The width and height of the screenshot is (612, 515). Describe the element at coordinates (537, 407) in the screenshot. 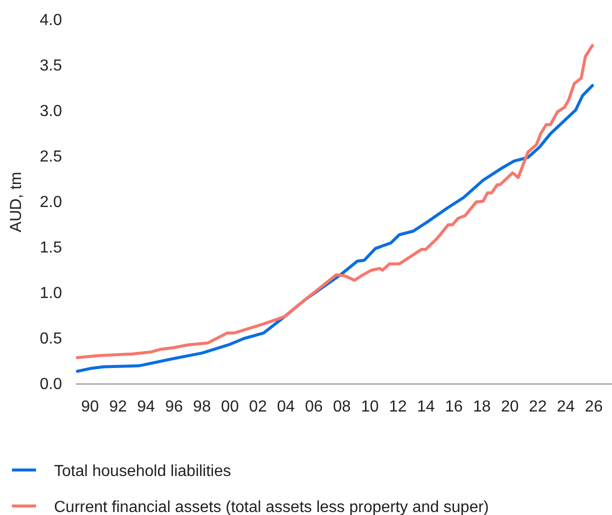

I see `x-tick-label: 22` at that location.